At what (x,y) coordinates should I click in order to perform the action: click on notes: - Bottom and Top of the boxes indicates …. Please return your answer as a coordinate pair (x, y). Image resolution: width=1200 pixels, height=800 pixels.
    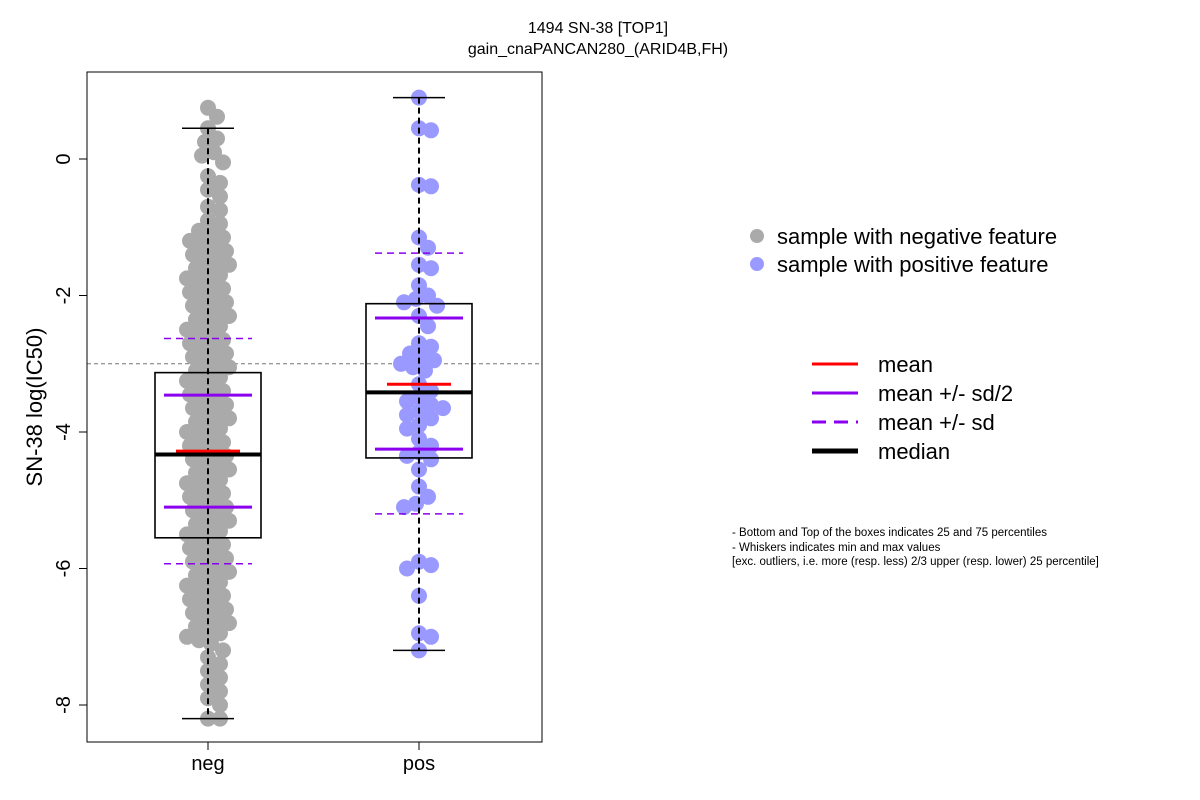
    Looking at the image, I should click on (915, 547).